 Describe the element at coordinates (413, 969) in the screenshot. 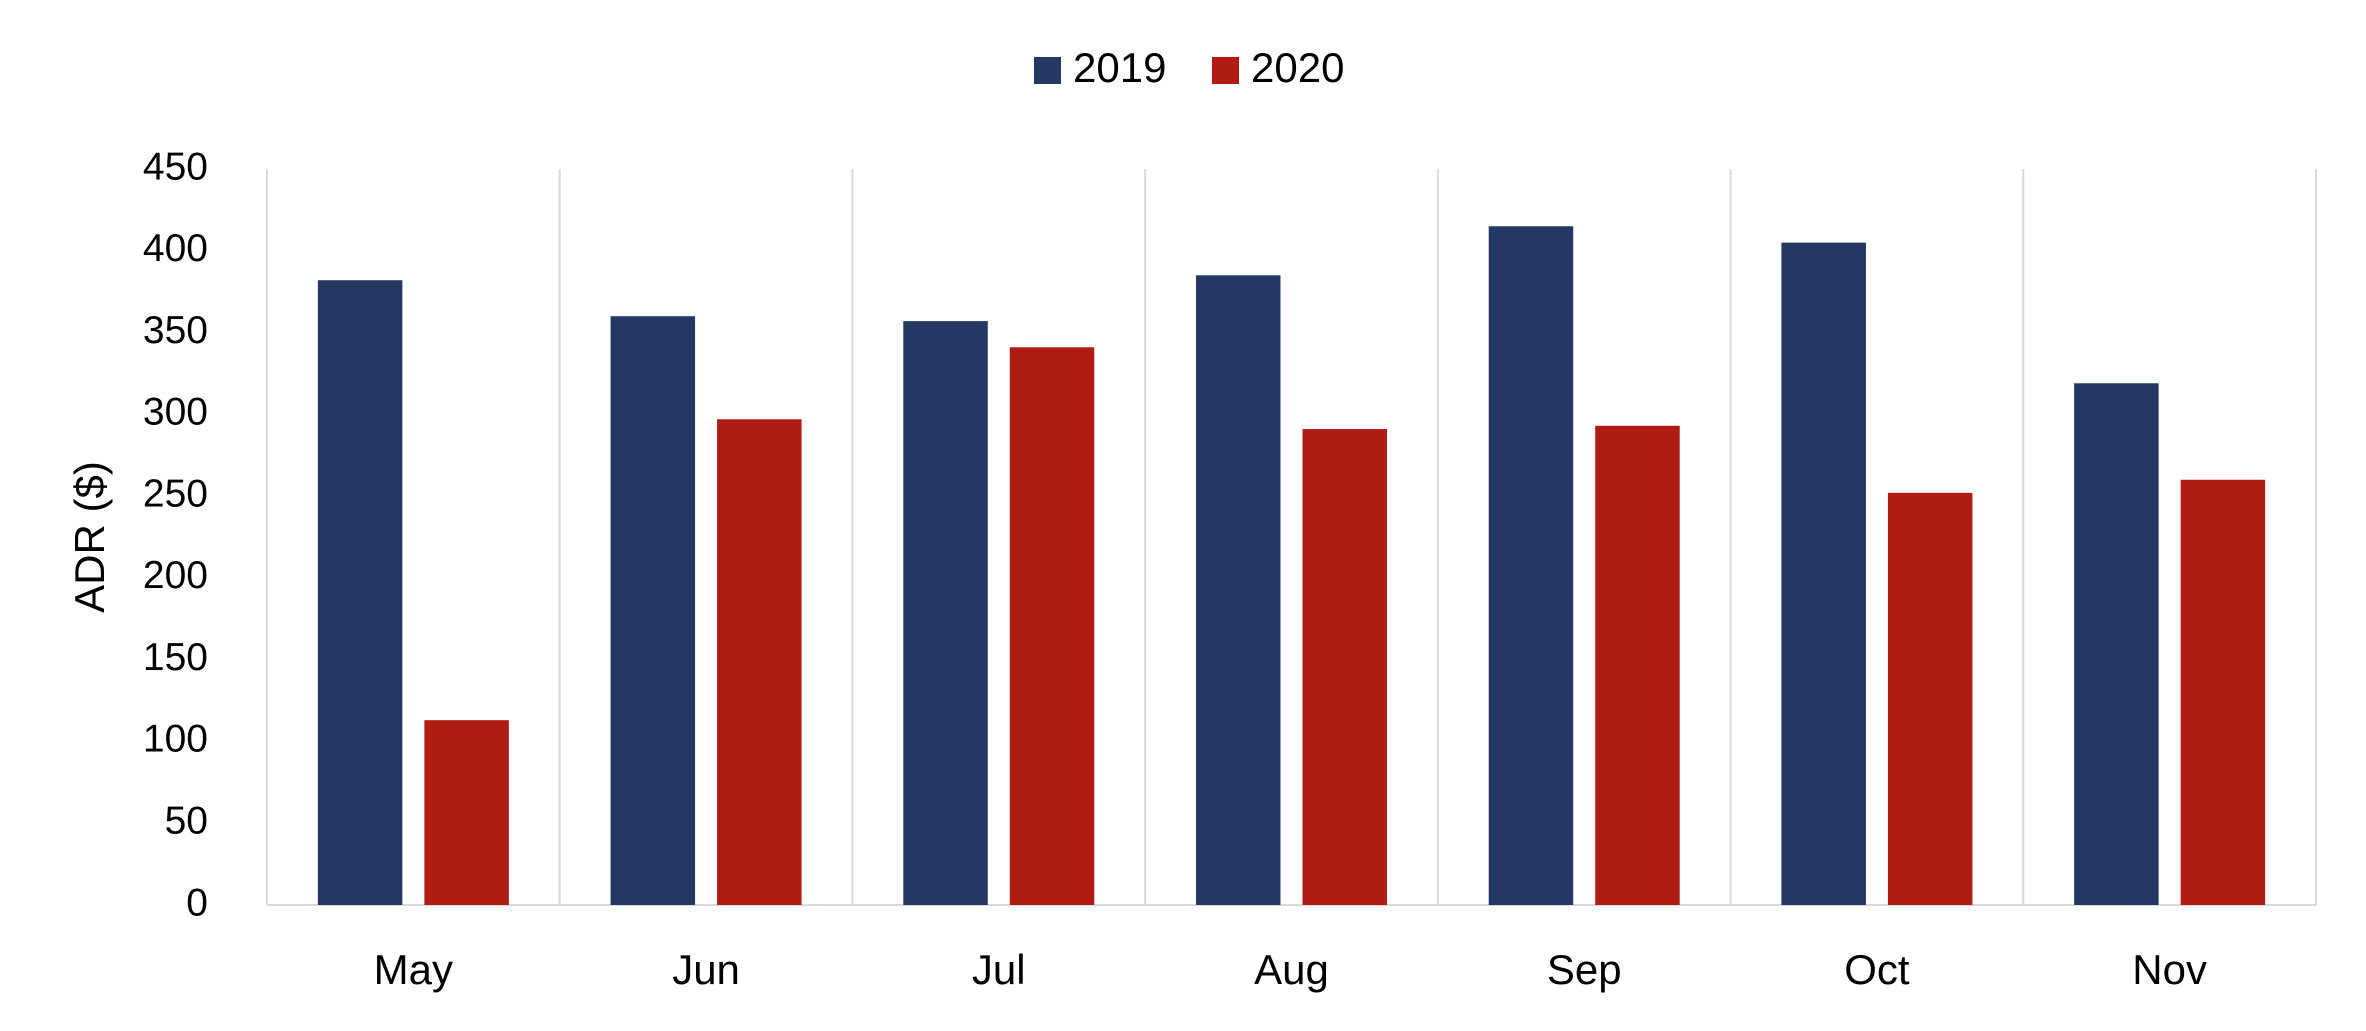

I see `x-tick-label: May` at that location.